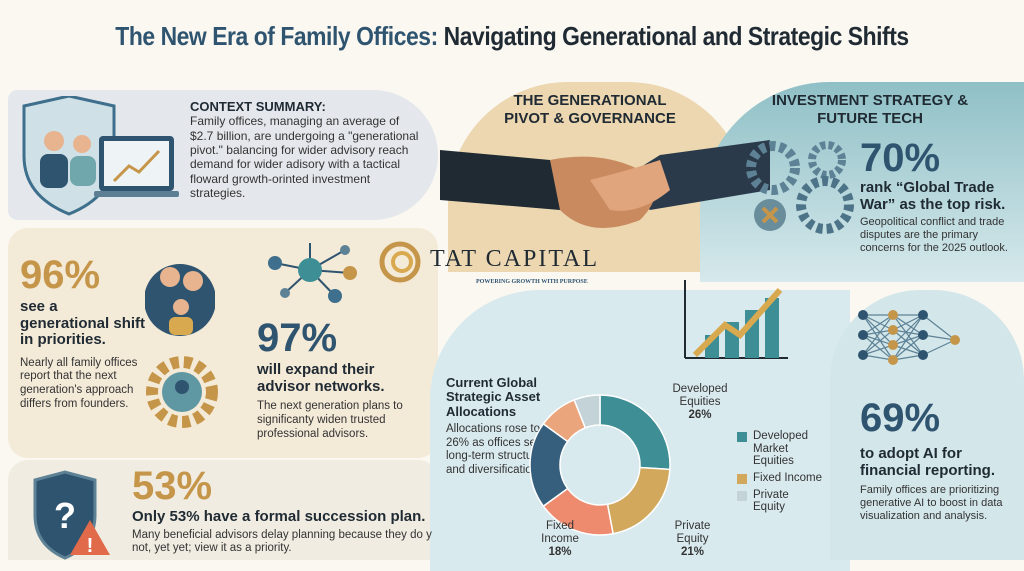 The width and height of the screenshot is (1024, 571). What do you see at coordinates (560, 533) in the screenshot?
I see `label-name: Fixed Income` at bounding box center [560, 533].